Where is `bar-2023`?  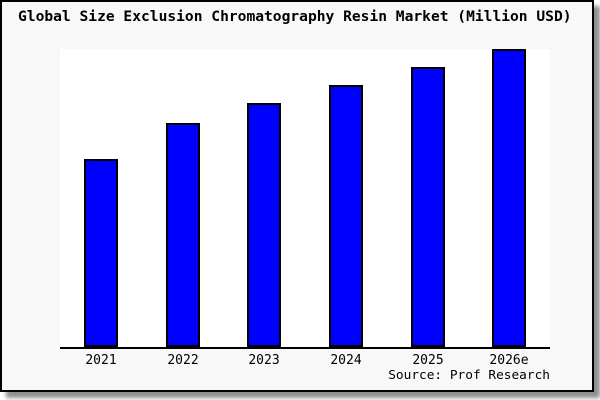
bar-2023 is located at coordinates (264, 225).